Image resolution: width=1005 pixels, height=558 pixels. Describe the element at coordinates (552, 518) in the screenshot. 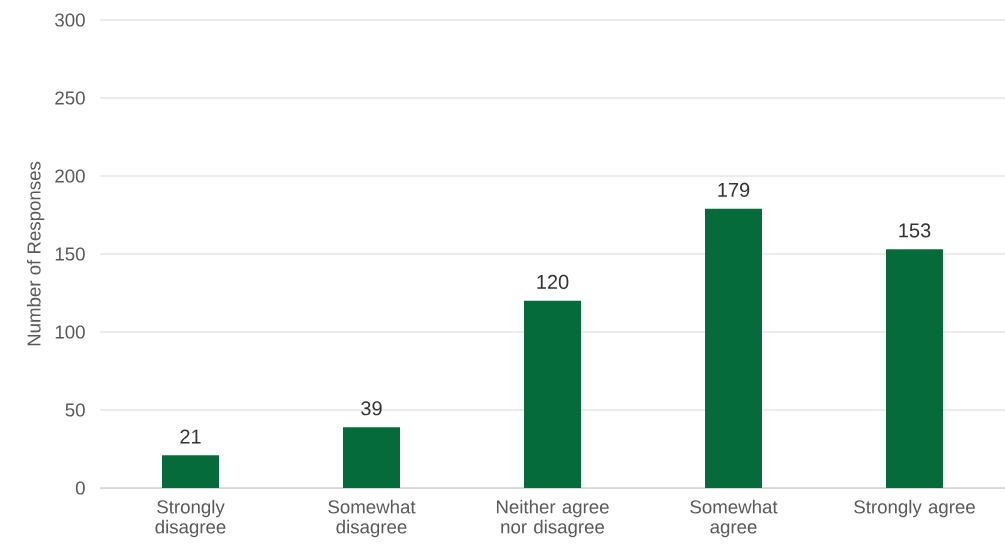

I see `x-tick-label: Neither agree nor disagree` at that location.